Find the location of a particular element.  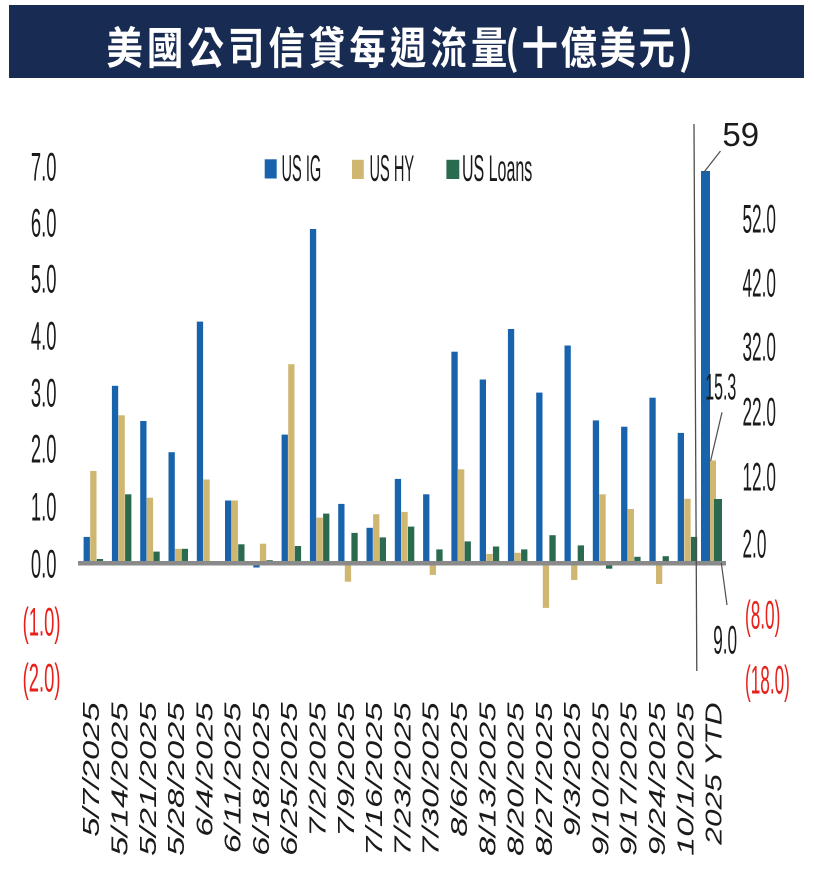

svg-text: 59 is located at coordinates (740, 134).